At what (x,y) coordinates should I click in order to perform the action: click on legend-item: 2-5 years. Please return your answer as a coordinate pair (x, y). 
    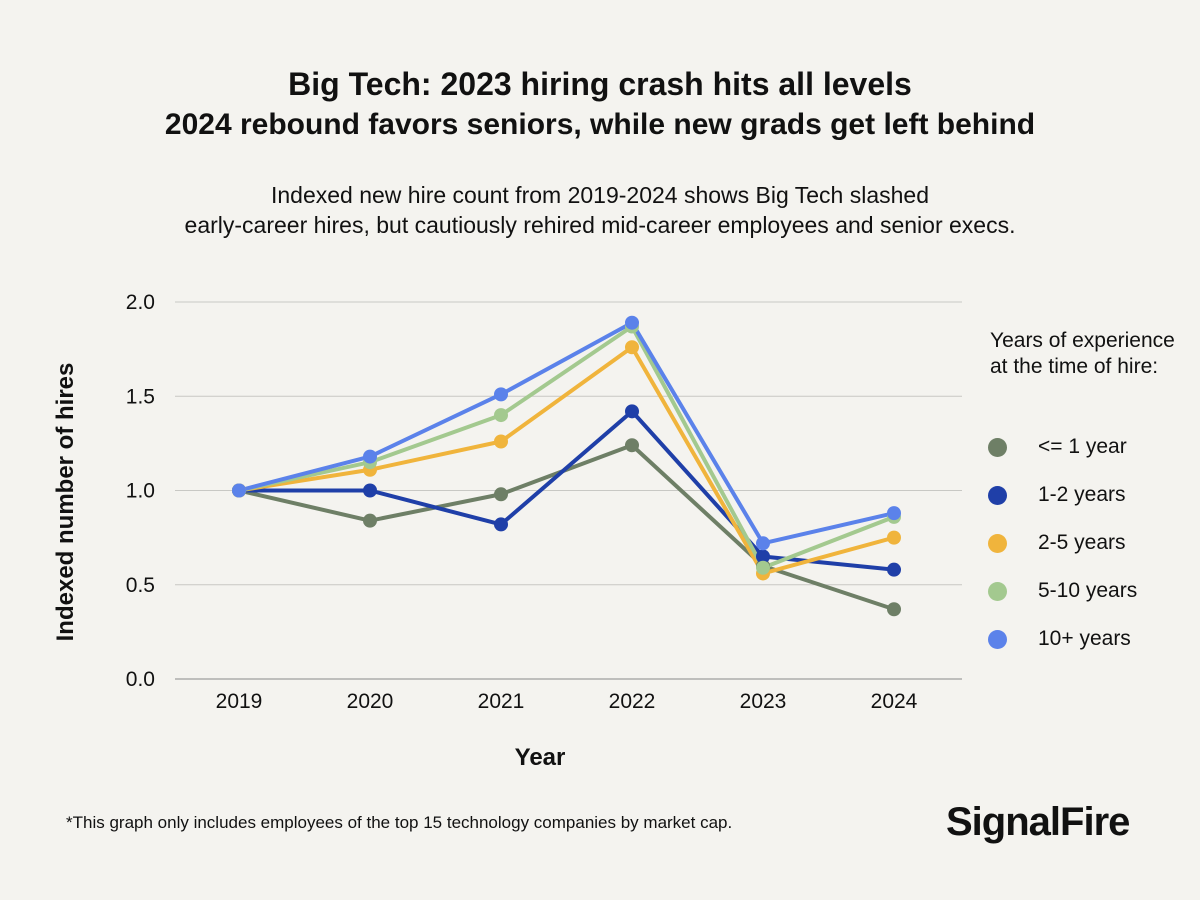
    Looking at the image, I should click on (1057, 543).